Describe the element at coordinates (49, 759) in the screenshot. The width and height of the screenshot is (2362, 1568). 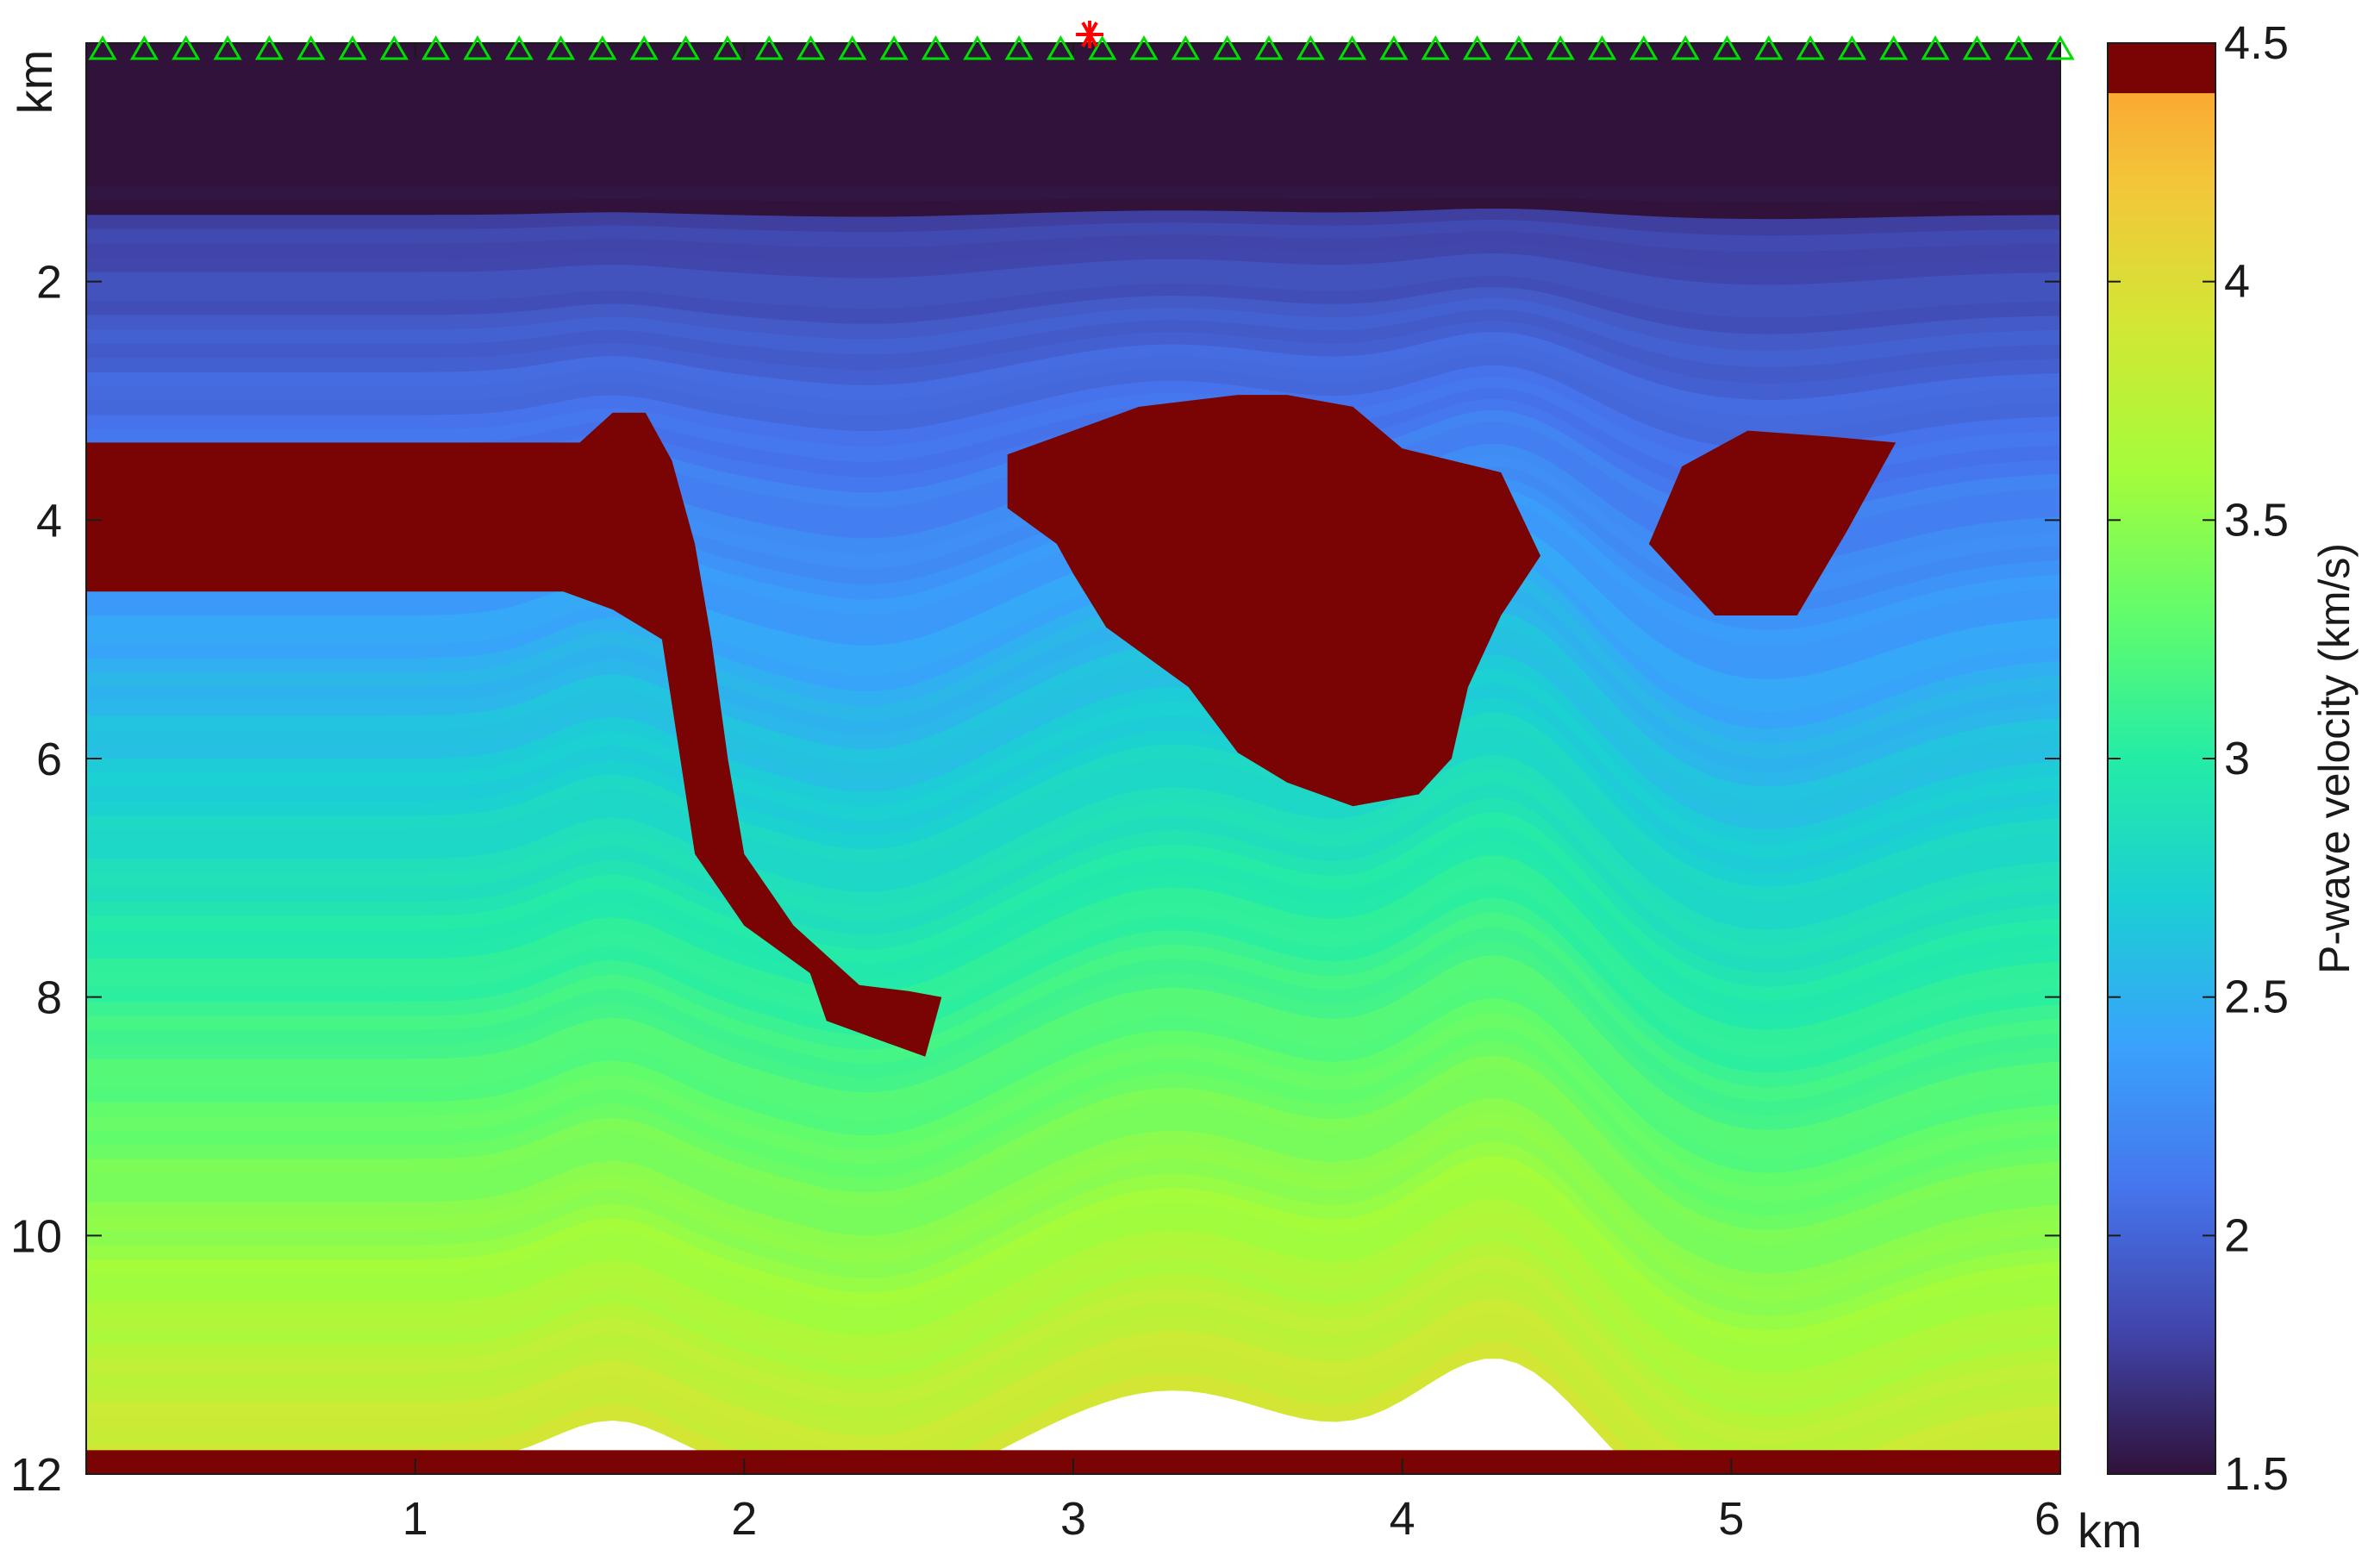
I see `y-tick-label: 6` at that location.